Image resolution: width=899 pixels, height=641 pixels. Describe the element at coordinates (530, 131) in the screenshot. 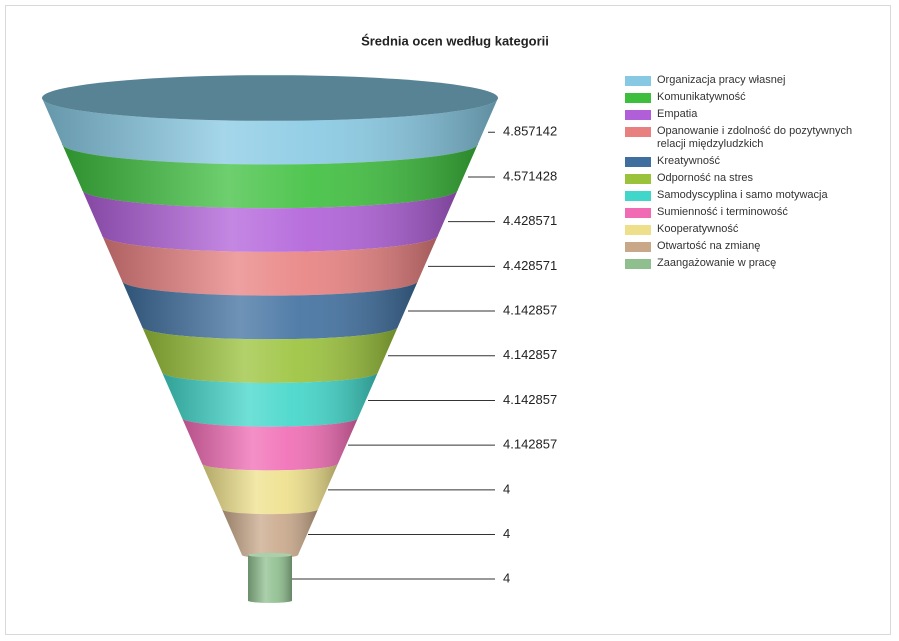

I see `value-label: 4.857142` at that location.